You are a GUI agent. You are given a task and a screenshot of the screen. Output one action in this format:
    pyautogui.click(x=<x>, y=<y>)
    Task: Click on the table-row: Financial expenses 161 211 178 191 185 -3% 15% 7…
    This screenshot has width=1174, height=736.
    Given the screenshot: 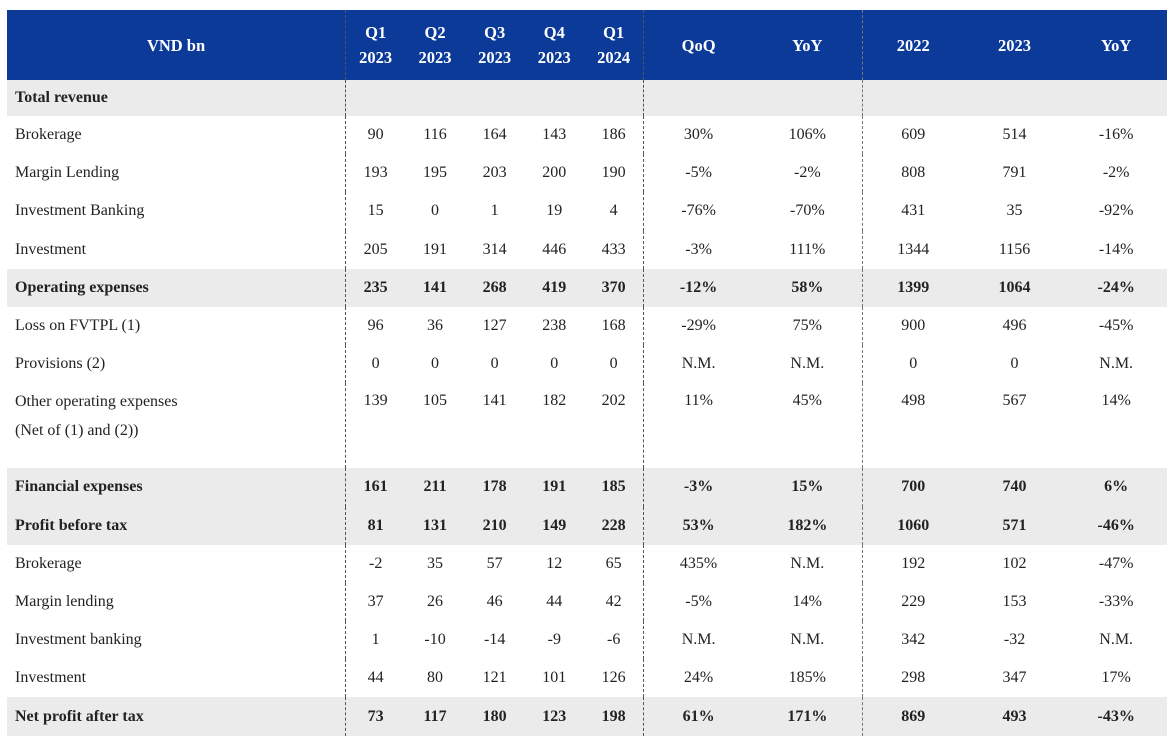 What is the action you would take?
    pyautogui.click(x=587, y=487)
    